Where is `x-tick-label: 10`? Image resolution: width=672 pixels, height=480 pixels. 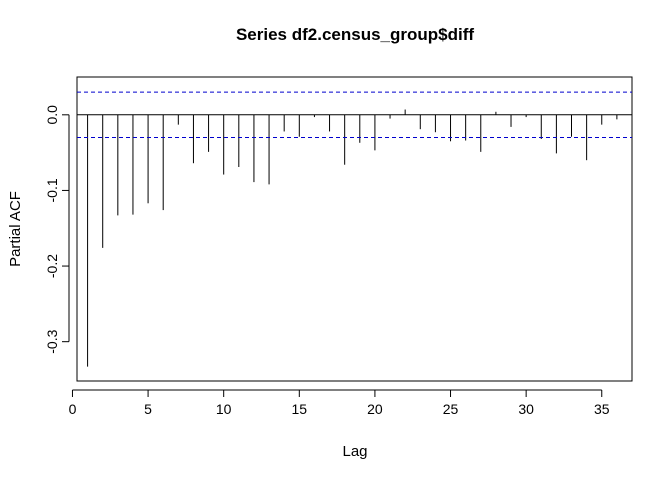 x-tick-label: 10 is located at coordinates (224, 409).